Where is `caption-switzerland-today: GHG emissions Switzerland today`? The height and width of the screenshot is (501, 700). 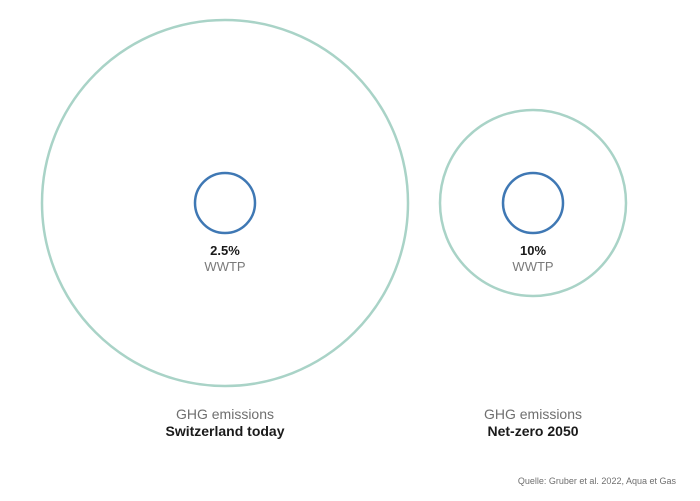
caption-switzerland-today: GHG emissions Switzerland today is located at coordinates (225, 423).